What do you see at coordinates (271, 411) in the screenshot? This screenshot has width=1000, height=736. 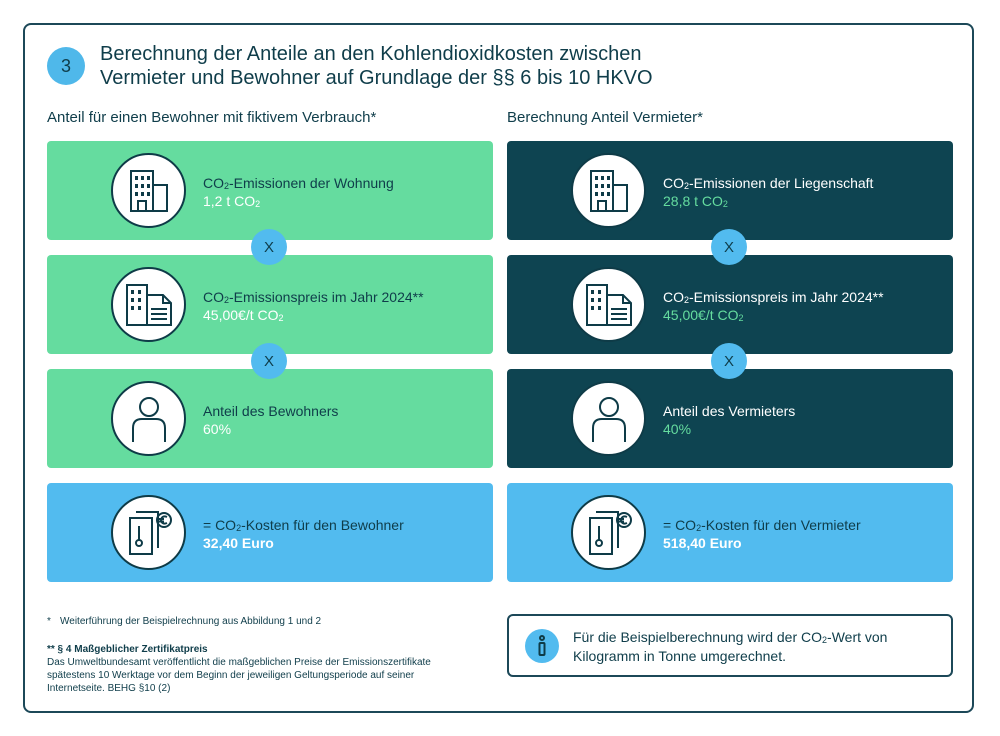 I see `left-share-label: Anteil des Bewohners` at bounding box center [271, 411].